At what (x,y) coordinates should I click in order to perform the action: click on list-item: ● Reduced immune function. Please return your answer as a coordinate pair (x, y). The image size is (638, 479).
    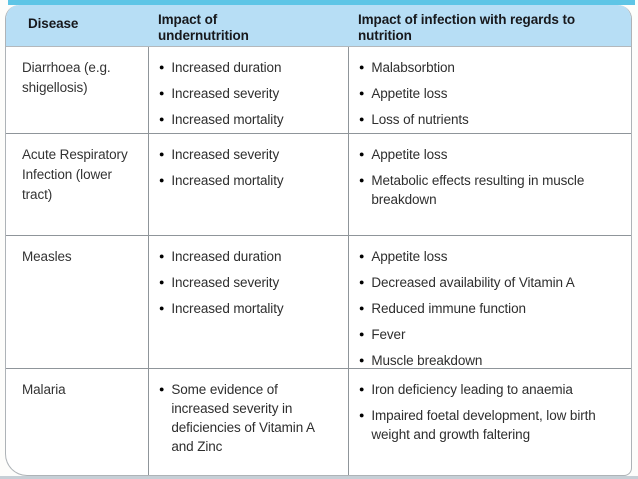
    Looking at the image, I should click on (489, 308).